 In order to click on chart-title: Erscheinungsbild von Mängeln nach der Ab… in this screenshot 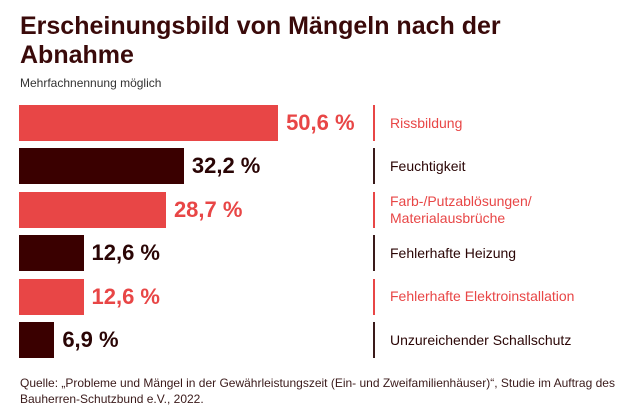, I will do `click(260, 40)`.